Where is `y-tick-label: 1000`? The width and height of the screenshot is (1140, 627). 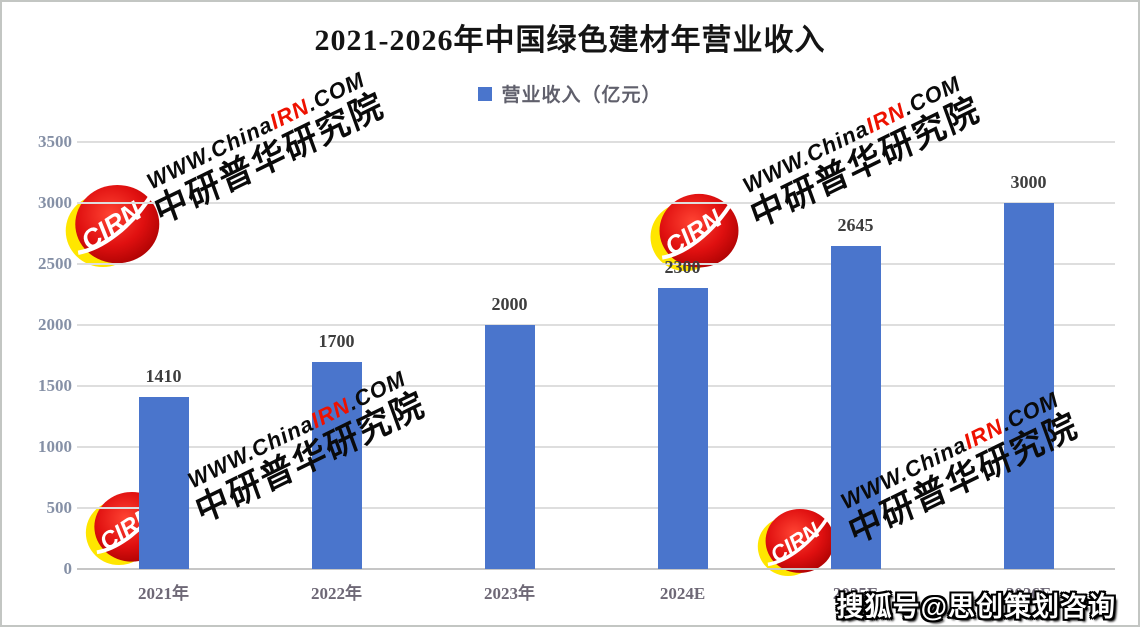 y-tick-label: 1000 is located at coordinates (55, 446).